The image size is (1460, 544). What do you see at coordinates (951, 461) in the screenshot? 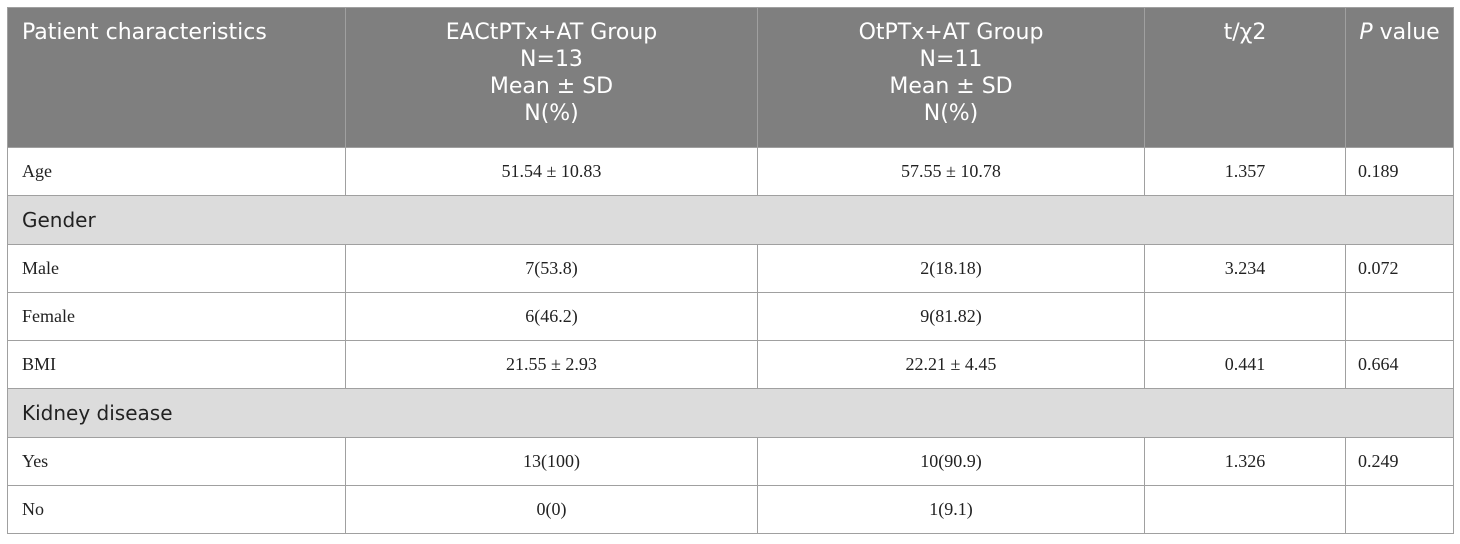
I see `cell-otptx: 10(90.9)` at bounding box center [951, 461].